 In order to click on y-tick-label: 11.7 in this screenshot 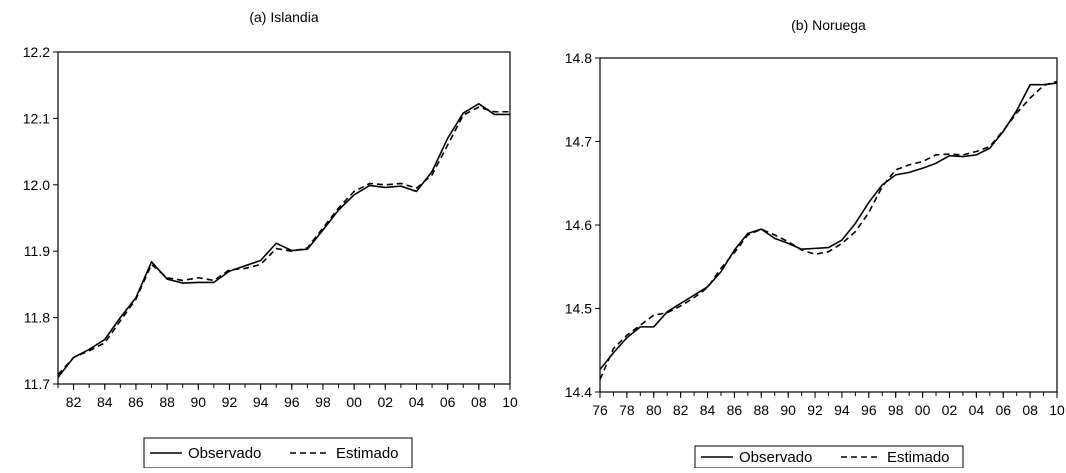, I will do `click(37, 384)`.